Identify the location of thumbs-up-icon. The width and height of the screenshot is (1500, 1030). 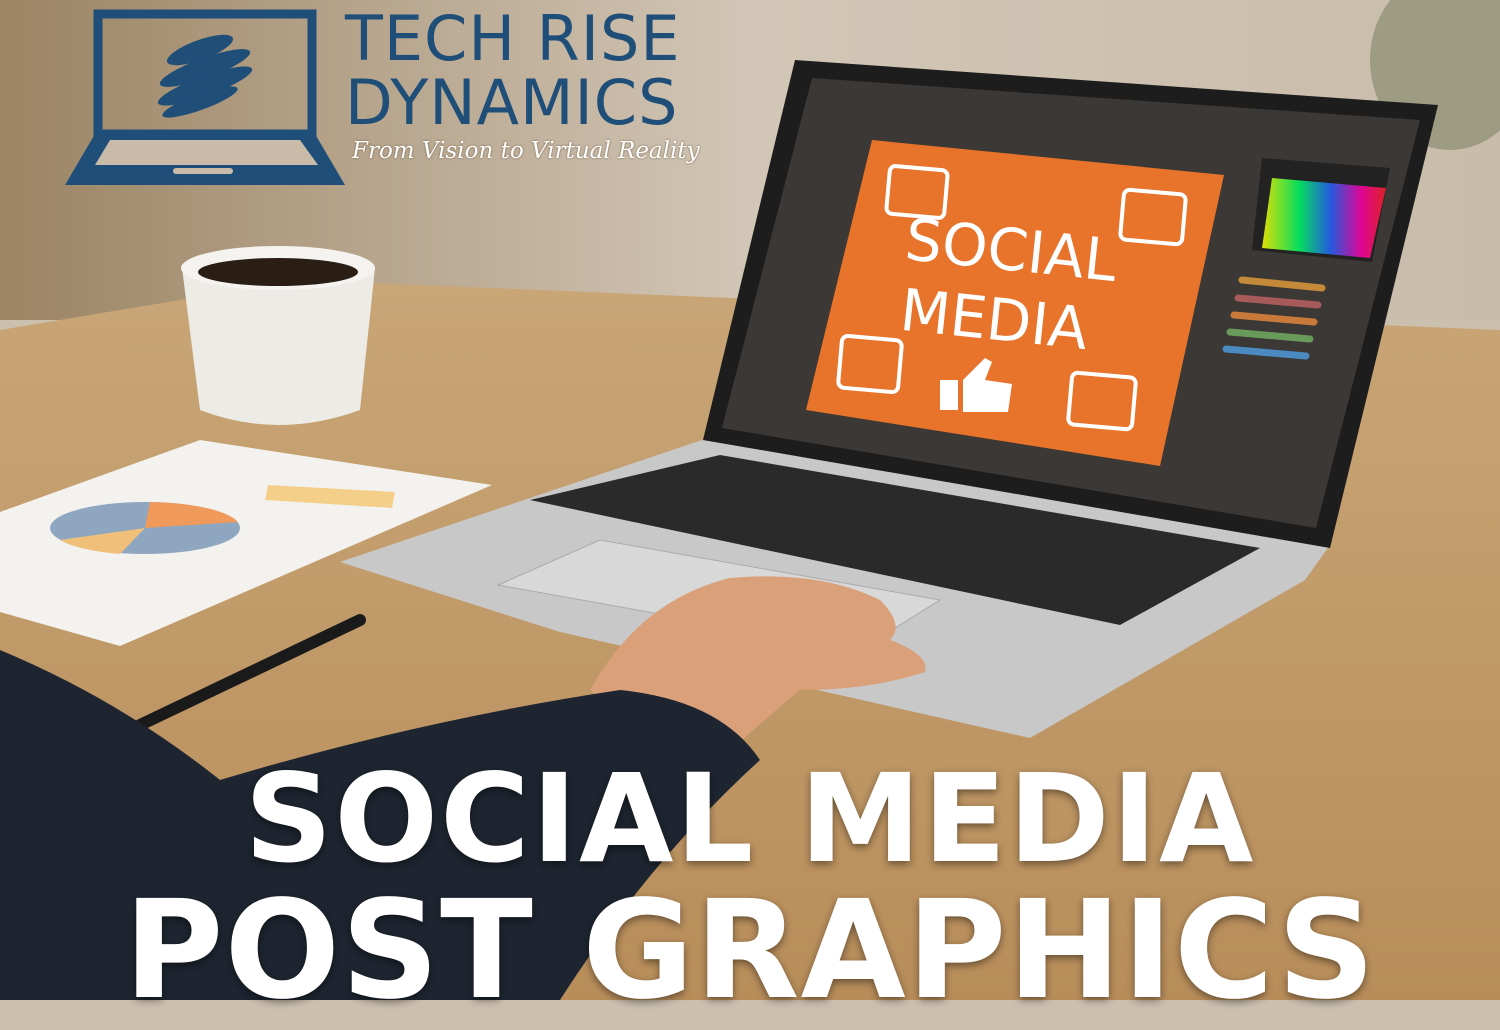
(976, 385).